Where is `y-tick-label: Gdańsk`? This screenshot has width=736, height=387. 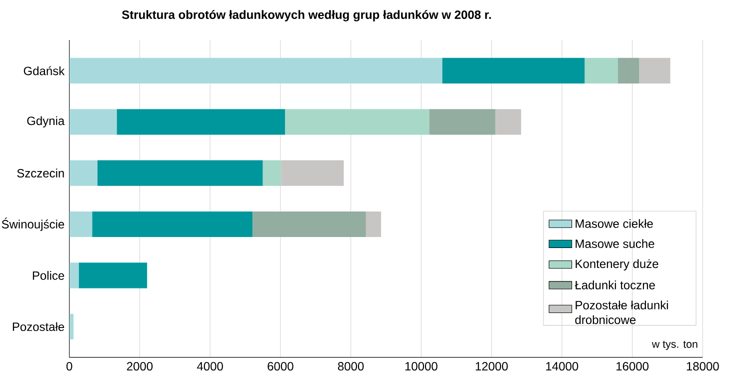 y-tick-label: Gdańsk is located at coordinates (44, 71).